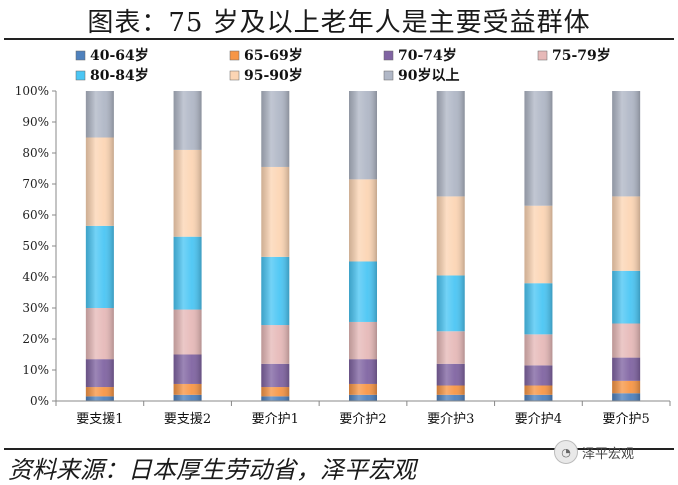 The image size is (678, 485). Describe the element at coordinates (35, 122) in the screenshot. I see `y-tick-label: 90%` at that location.